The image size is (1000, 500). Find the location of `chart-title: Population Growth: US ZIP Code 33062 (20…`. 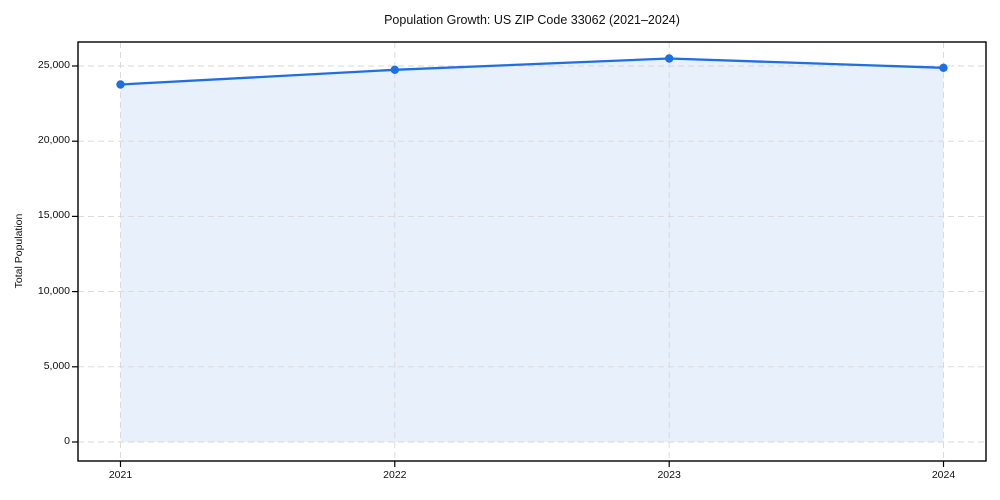

chart-title: Population Growth: US ZIP Code 33062 (20… is located at coordinates (532, 20).